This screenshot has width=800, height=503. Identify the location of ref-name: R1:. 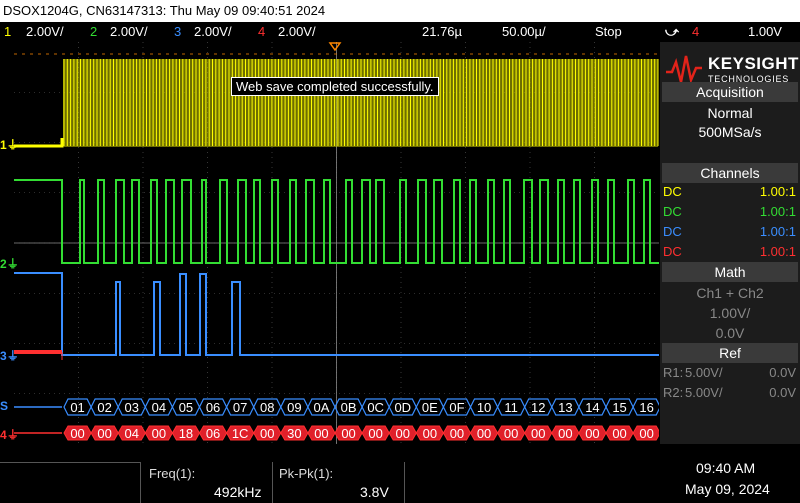
(673, 372).